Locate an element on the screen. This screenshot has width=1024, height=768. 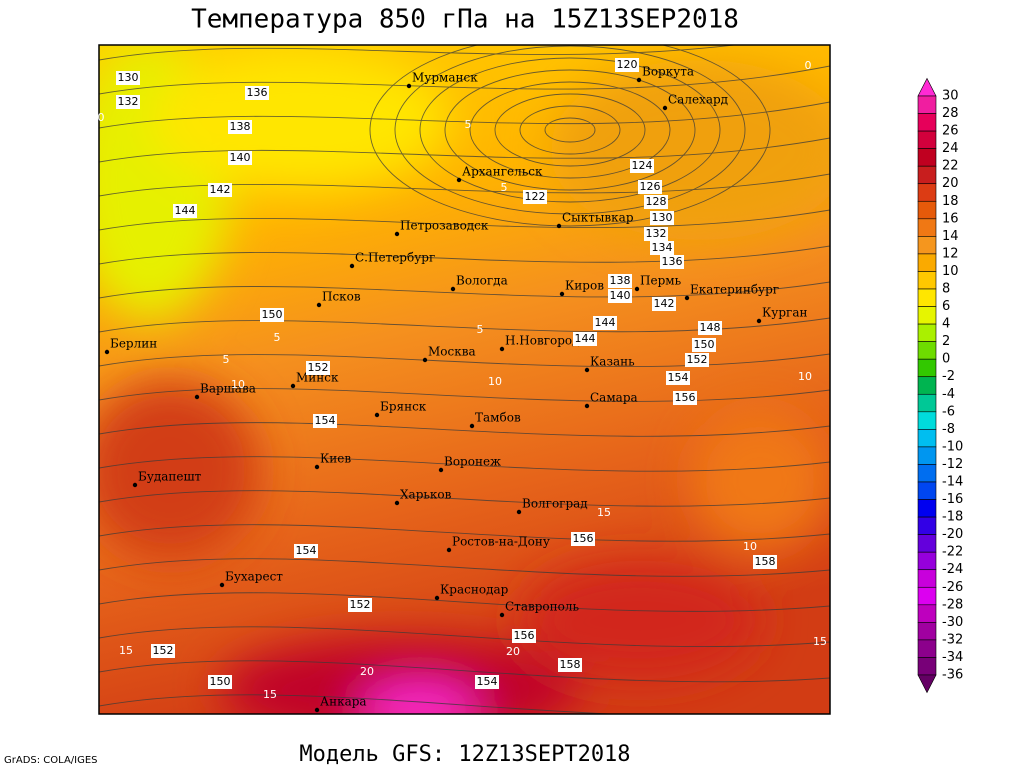
contour-label: 158 is located at coordinates (570, 664).